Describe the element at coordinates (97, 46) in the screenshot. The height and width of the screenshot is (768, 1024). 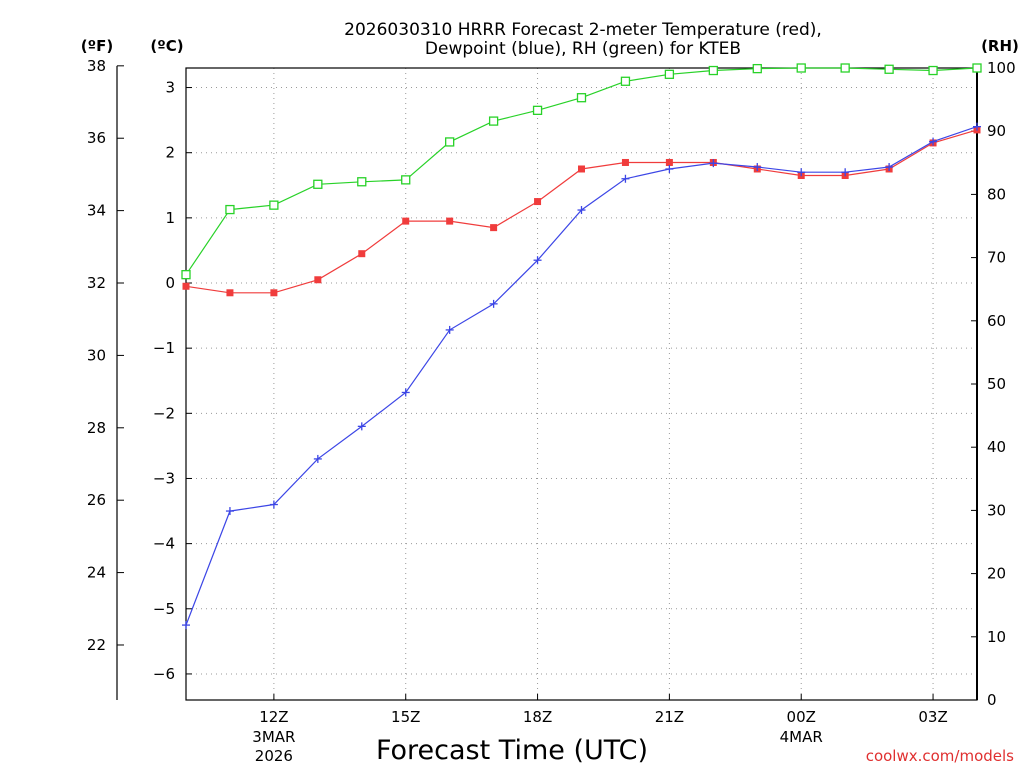
I see `fahrenheit-unit-label: (ºF)` at that location.